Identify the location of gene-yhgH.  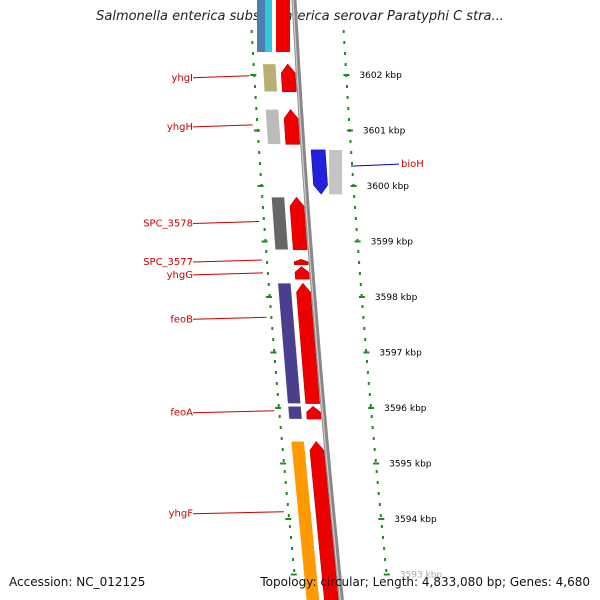
(283, 126).